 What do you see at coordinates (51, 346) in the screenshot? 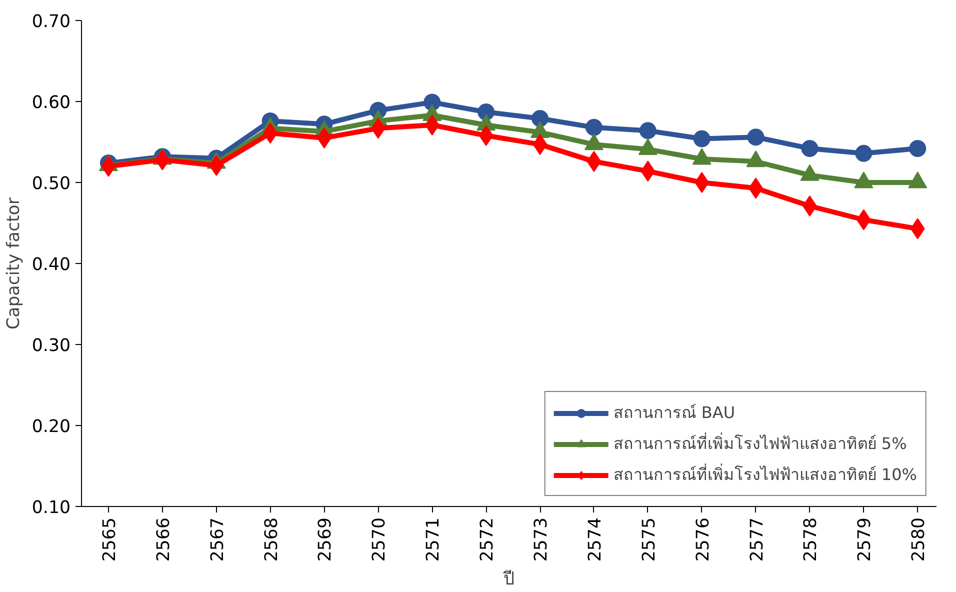
I see `y-tick-label: 0.30` at bounding box center [51, 346].